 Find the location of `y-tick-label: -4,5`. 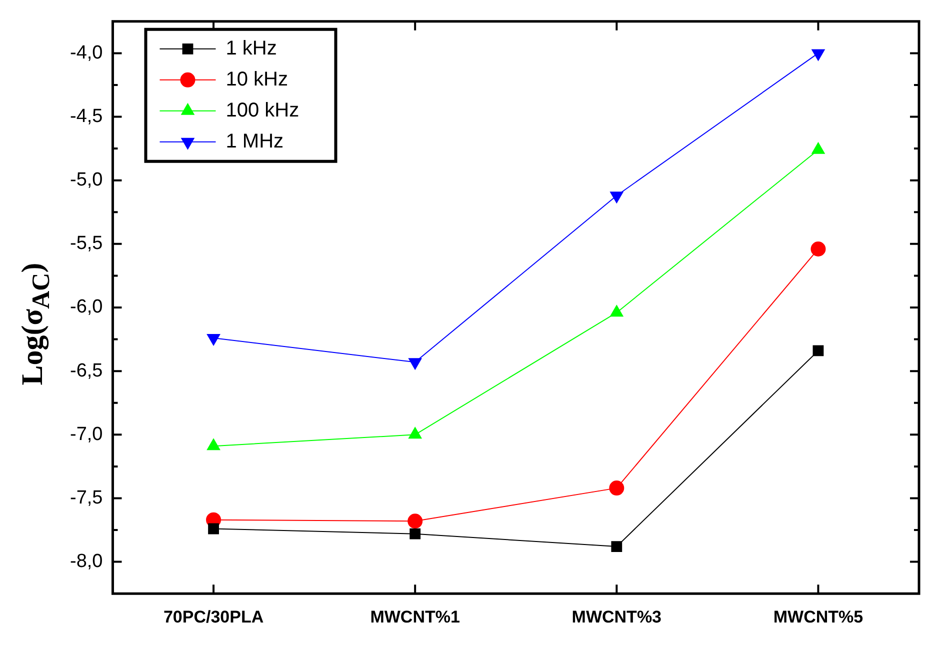

y-tick-label: -4,5 is located at coordinates (86, 116).